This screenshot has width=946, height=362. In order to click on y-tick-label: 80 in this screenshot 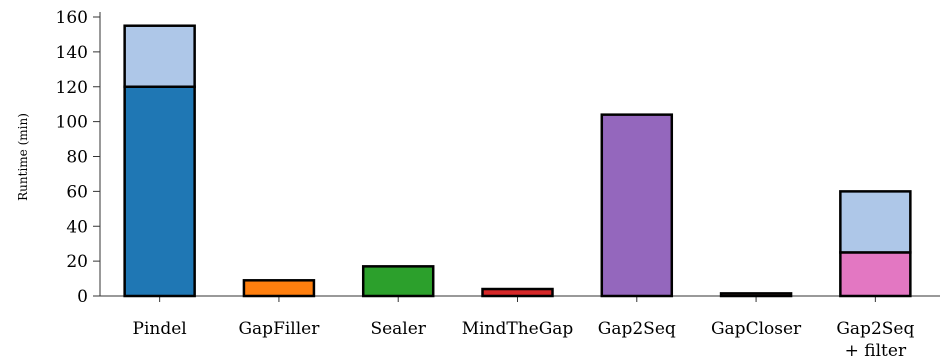, I will do `click(77, 158)`.